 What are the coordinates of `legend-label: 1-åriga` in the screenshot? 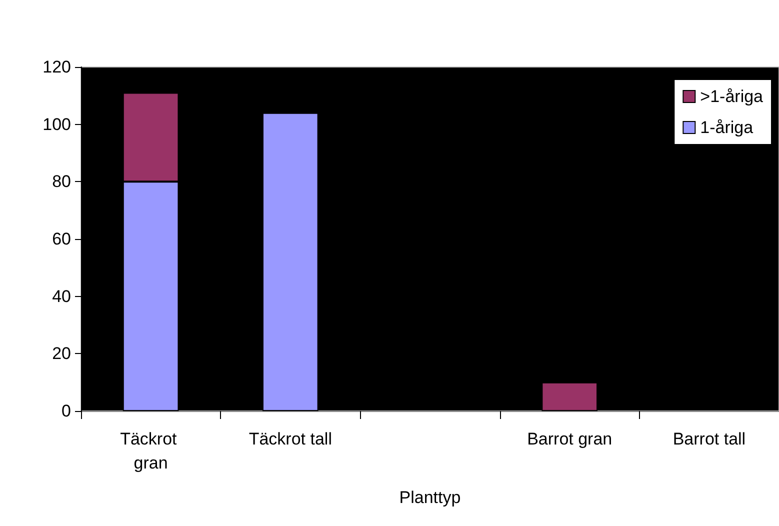 It's located at (727, 127).